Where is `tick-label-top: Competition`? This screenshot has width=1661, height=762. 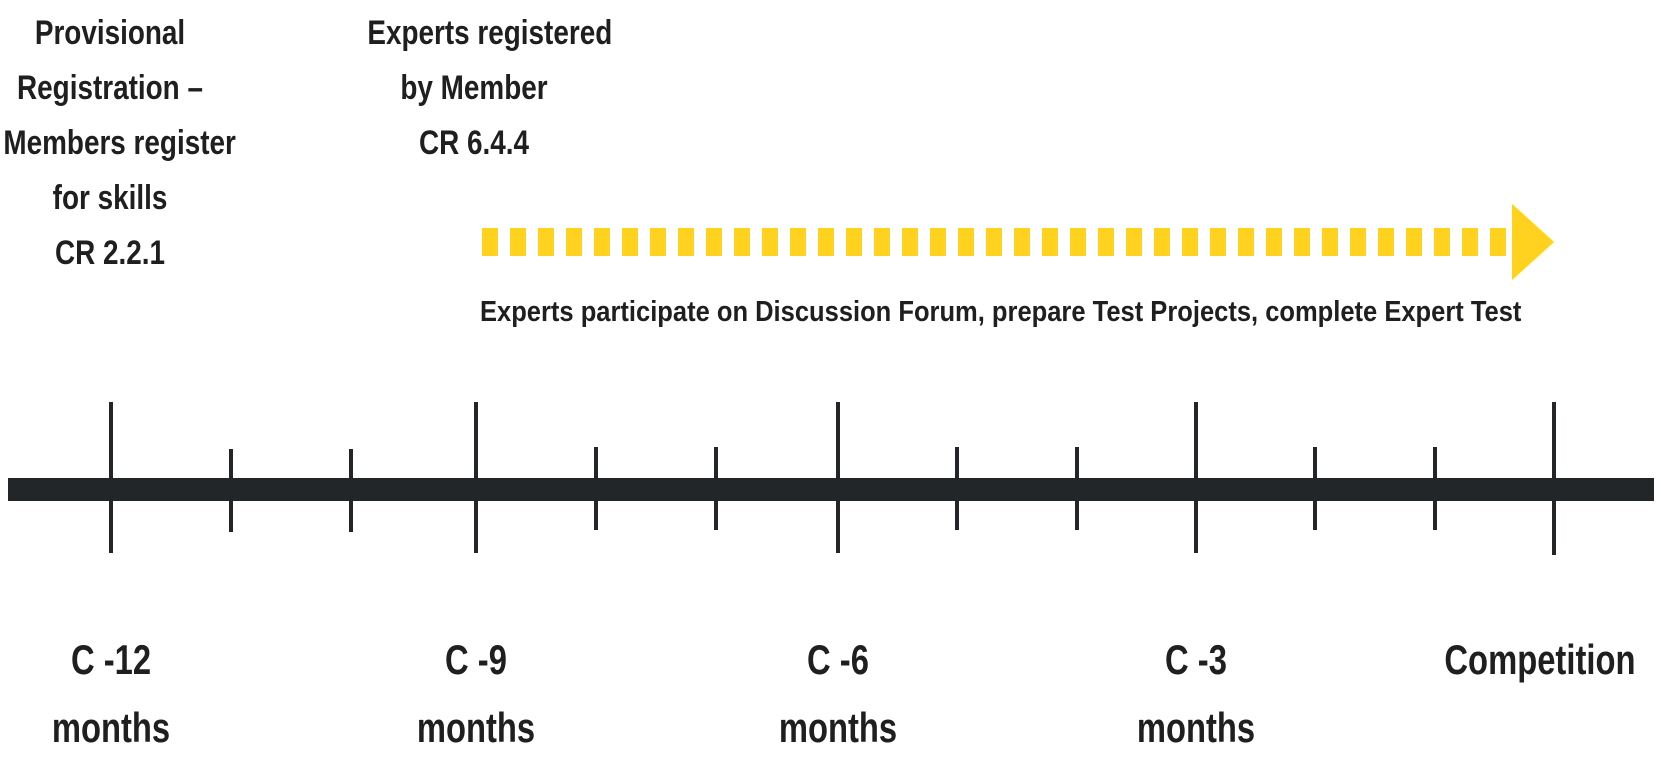 tick-label-top: Competition is located at coordinates (1540, 659).